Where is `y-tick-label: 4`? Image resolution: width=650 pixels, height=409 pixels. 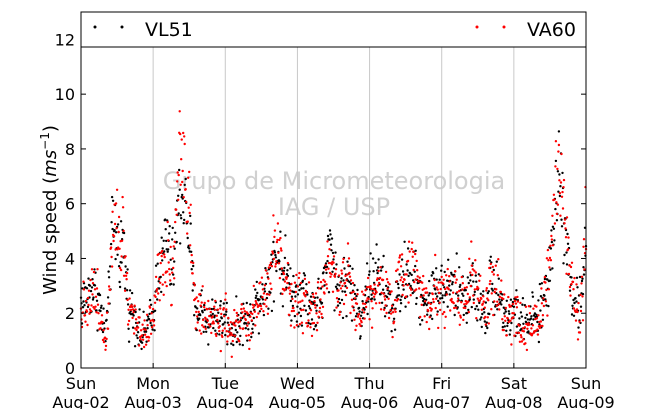
y-tick-label: 4 is located at coordinates (70, 258).